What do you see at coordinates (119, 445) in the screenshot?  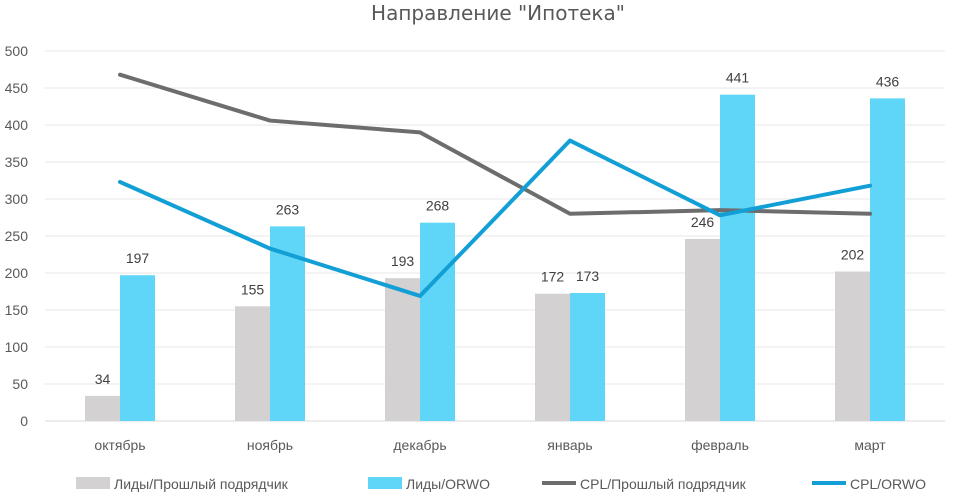 I see `x-tick-label: октябрь` at bounding box center [119, 445].